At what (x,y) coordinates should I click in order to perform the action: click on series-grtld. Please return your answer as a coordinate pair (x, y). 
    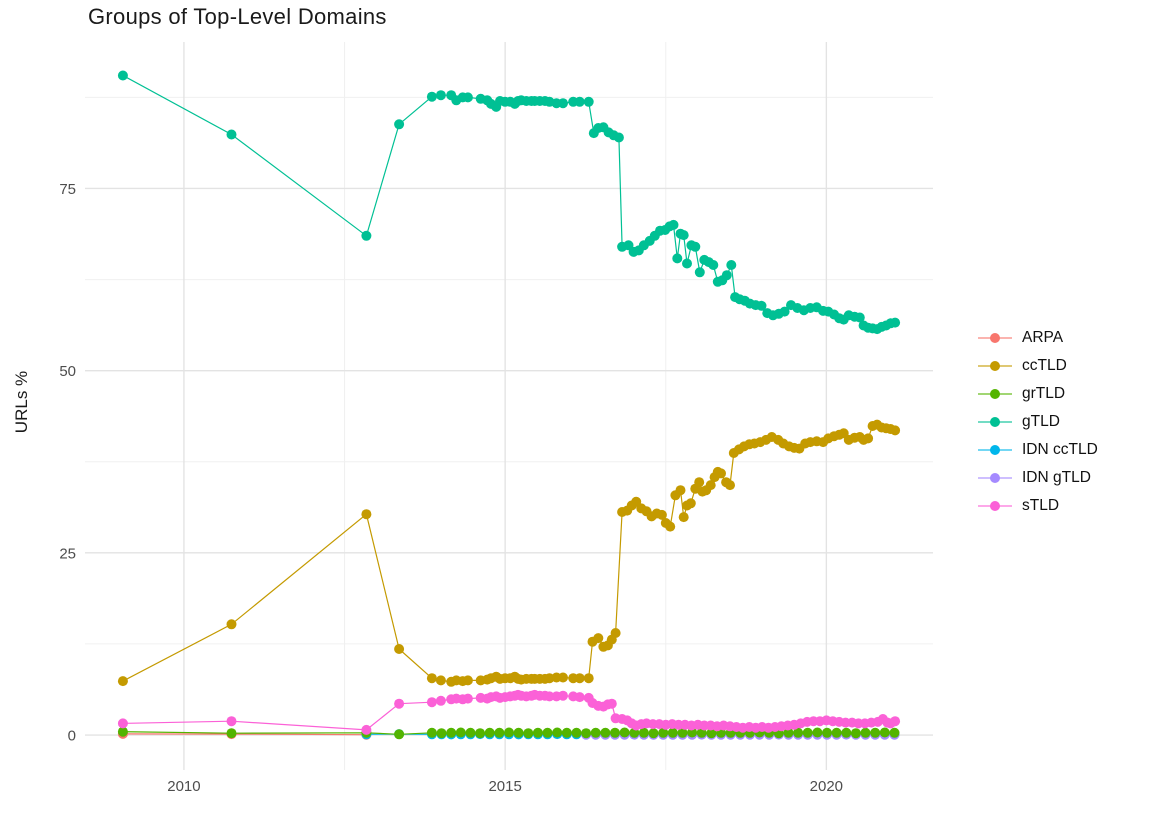
    Looking at the image, I should click on (508, 733).